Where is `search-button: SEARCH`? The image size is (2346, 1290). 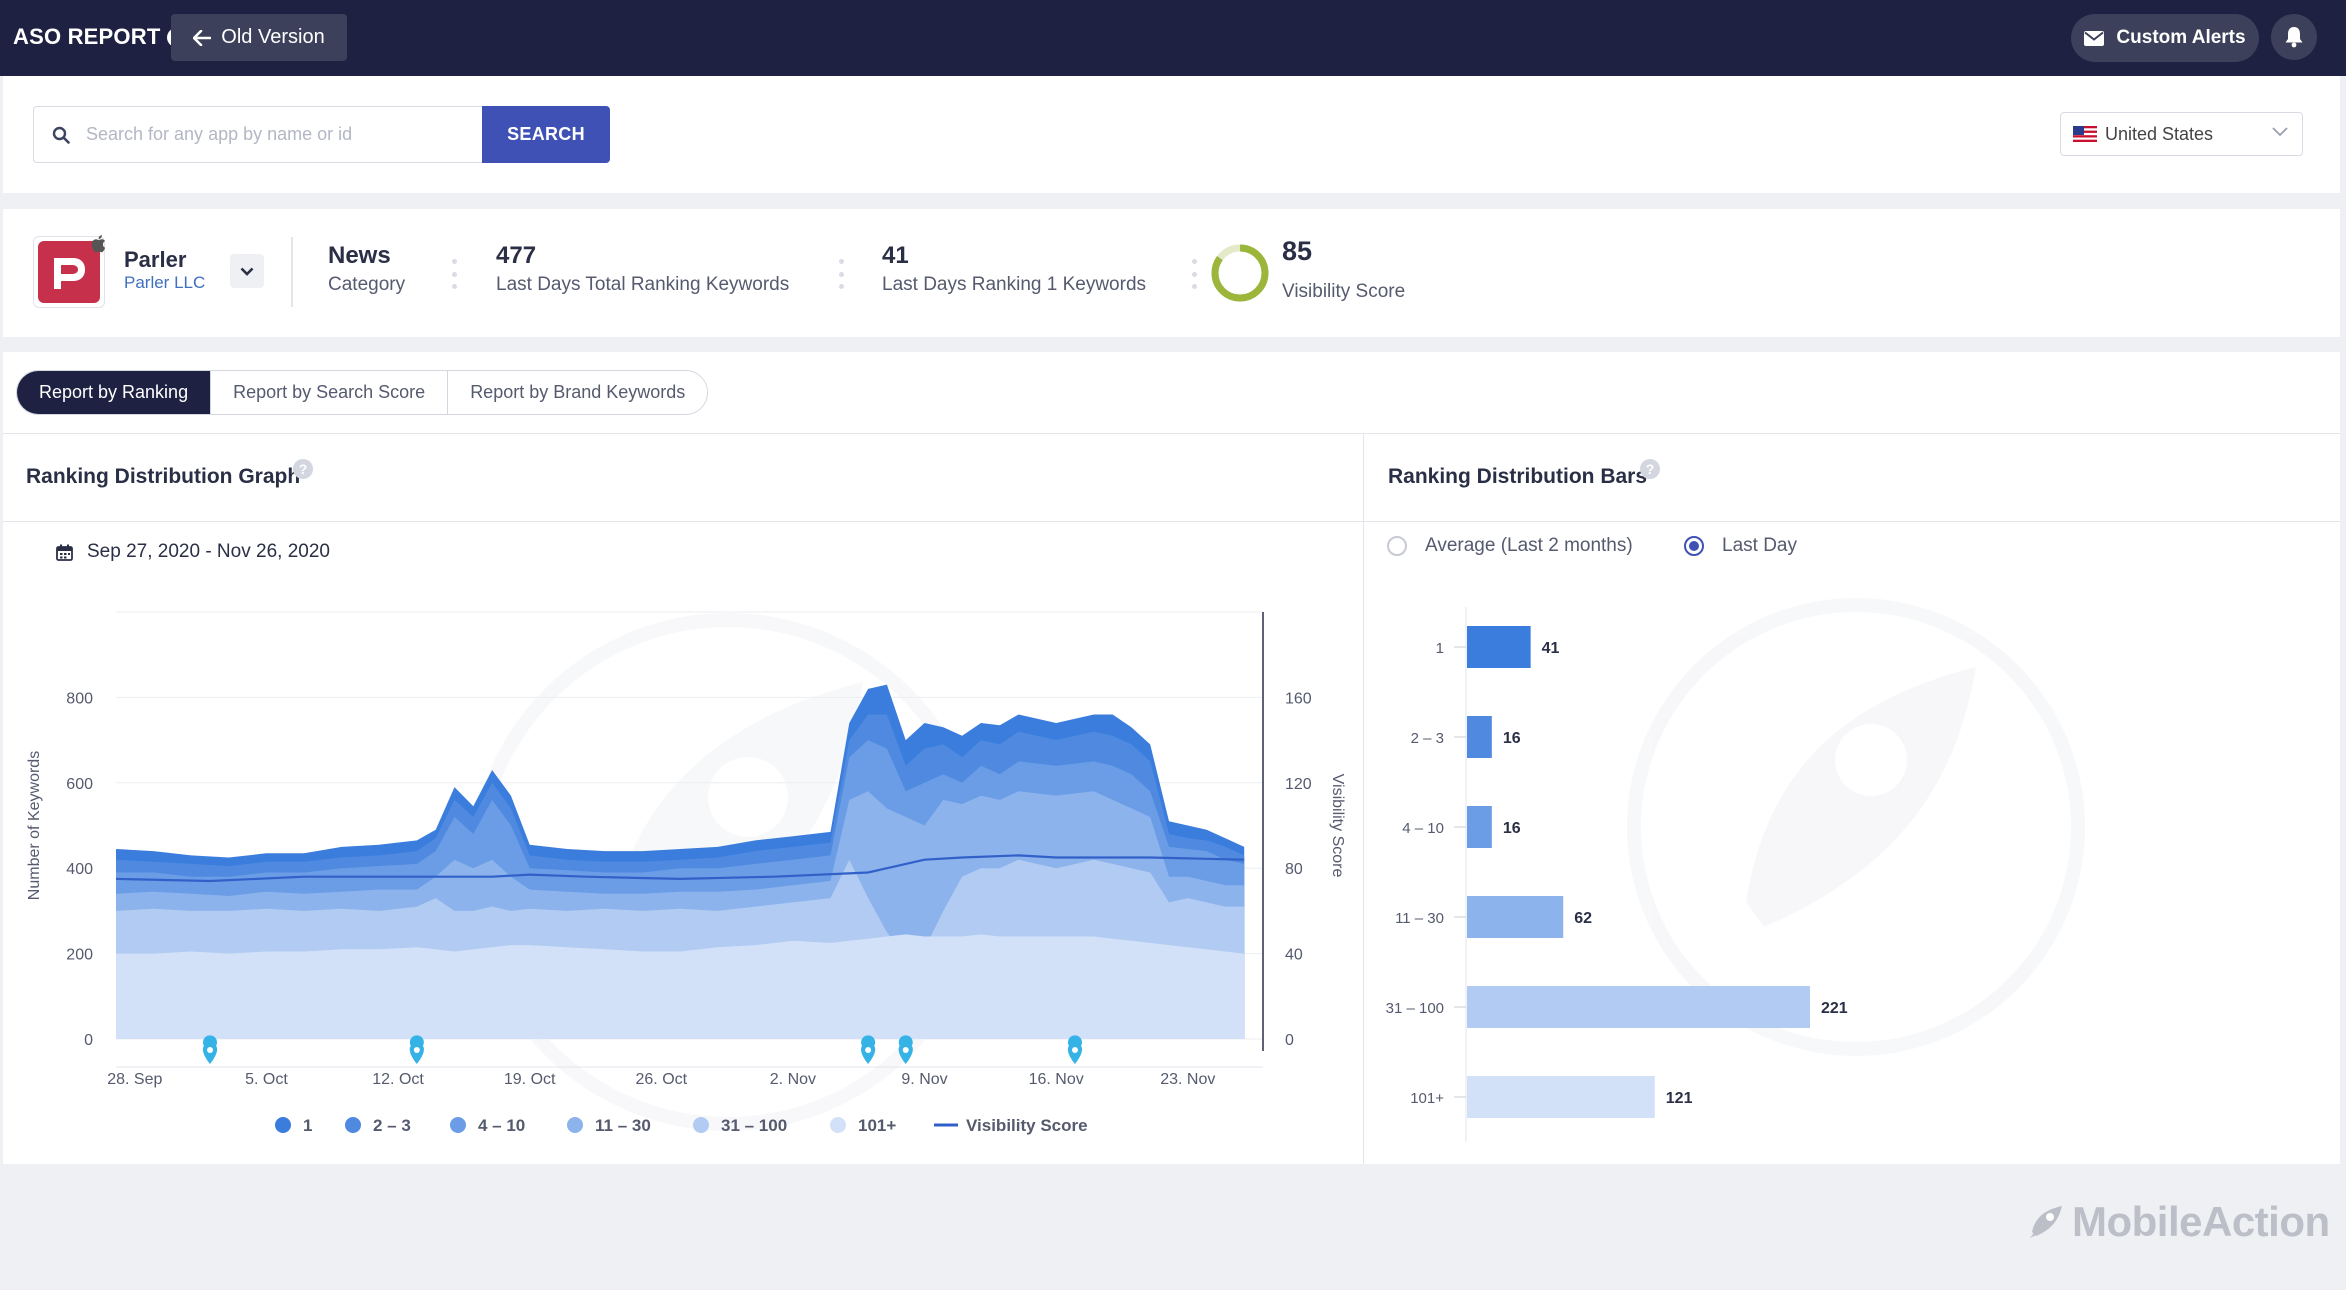 search-button: SEARCH is located at coordinates (546, 134).